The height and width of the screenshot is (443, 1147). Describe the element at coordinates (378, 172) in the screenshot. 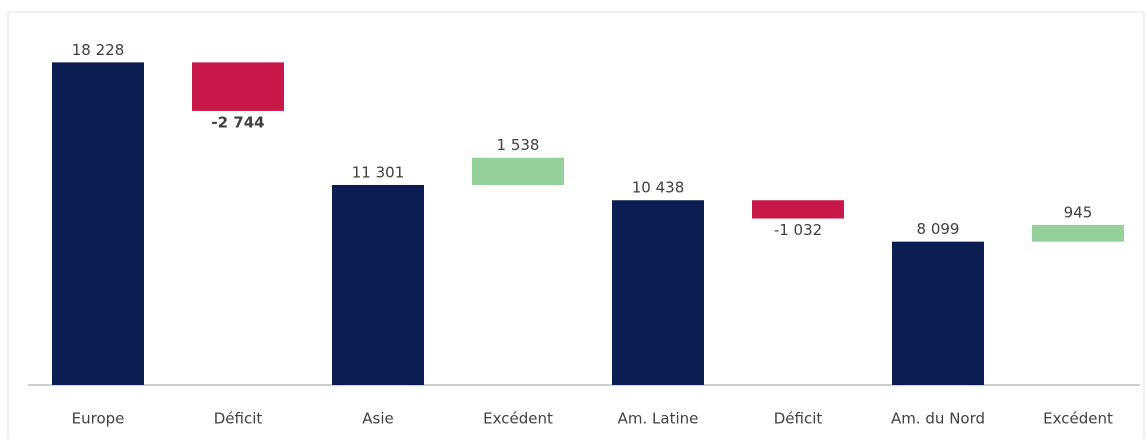

I see `value-label: 11 301` at that location.